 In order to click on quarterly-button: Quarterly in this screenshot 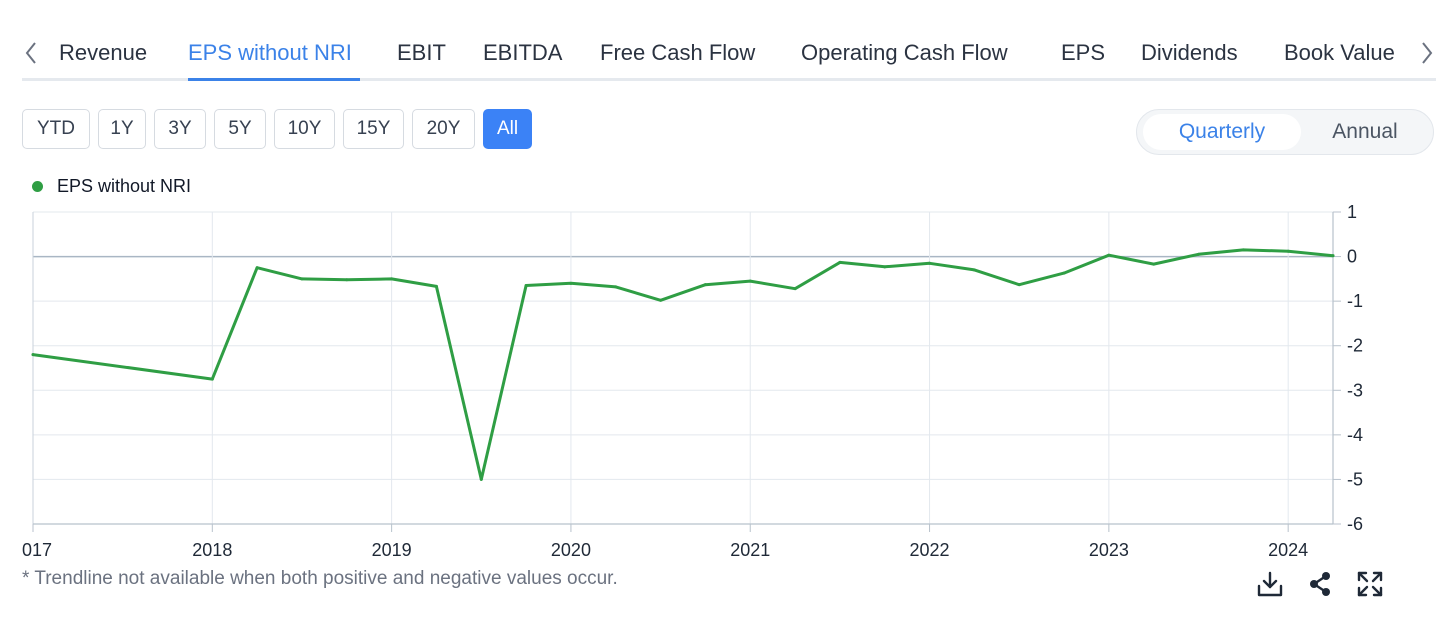, I will do `click(1222, 132)`.